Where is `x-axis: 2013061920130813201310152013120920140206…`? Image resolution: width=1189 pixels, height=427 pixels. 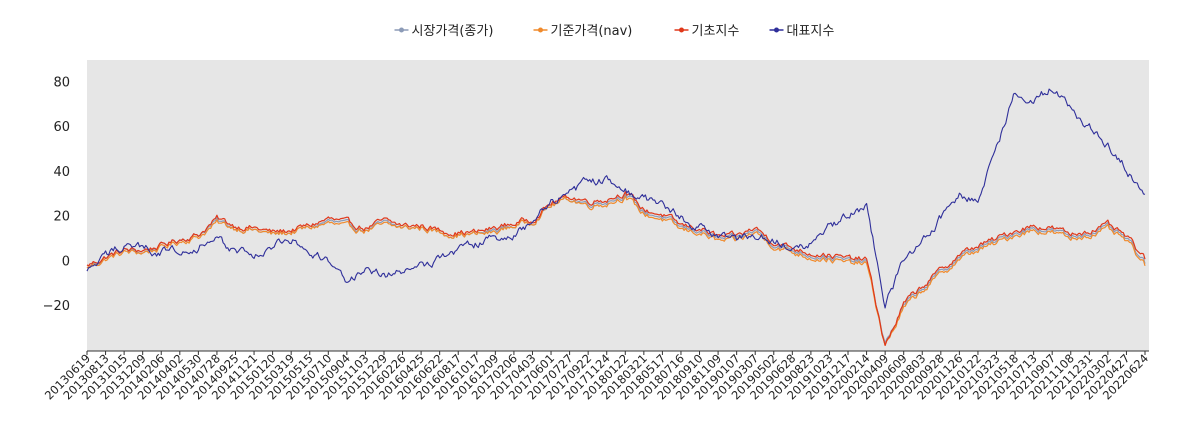
x-axis: 2013061920130813201310152013120920140206… is located at coordinates (596, 376).